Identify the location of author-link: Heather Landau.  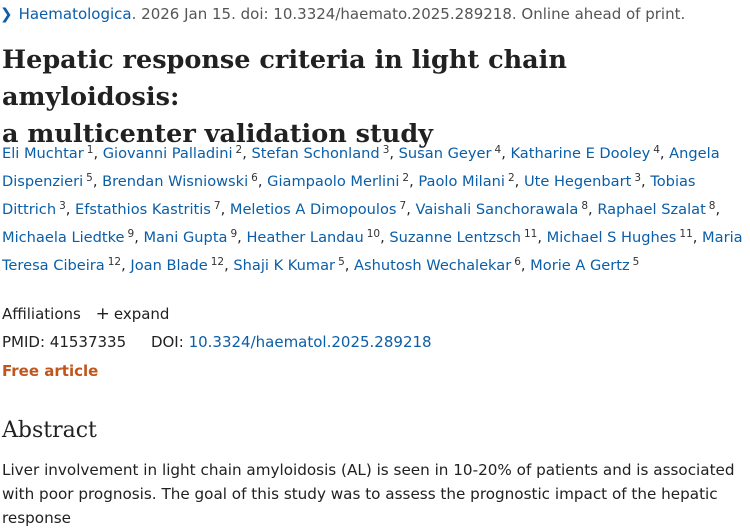
(305, 237).